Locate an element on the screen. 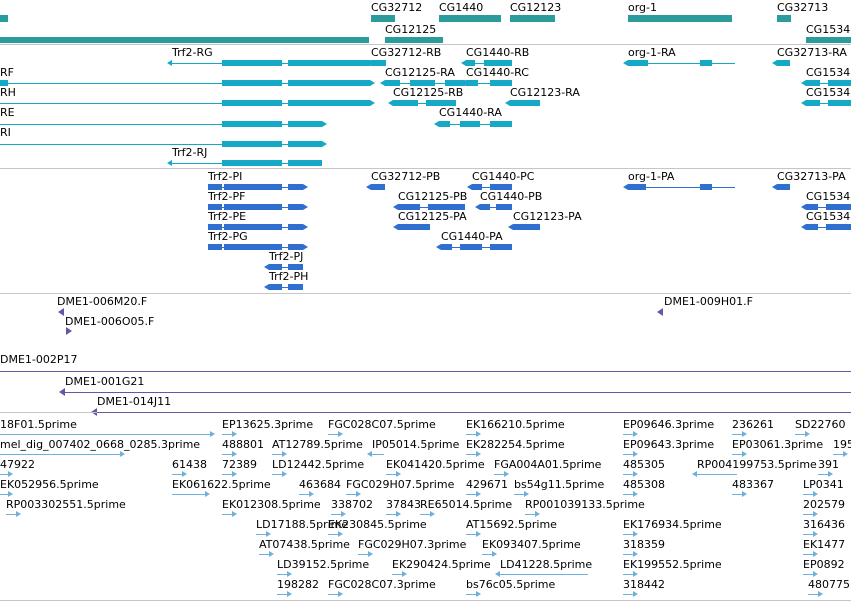 This screenshot has width=851, height=601. gene-glyph-cg12123 is located at coordinates (532, 18).